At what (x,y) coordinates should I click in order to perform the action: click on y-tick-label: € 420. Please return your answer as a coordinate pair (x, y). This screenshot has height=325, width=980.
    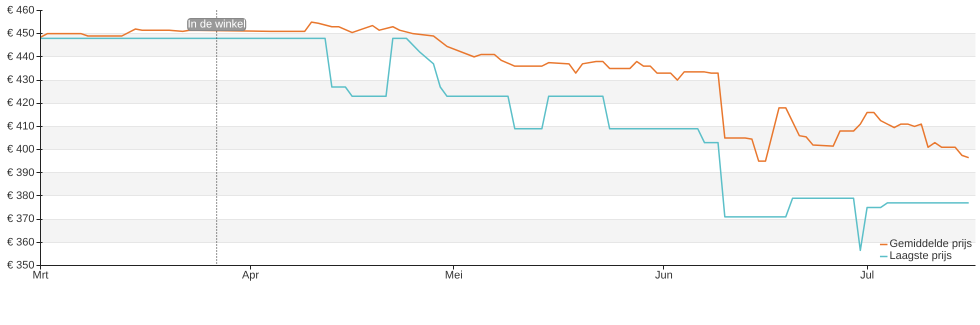
    Looking at the image, I should click on (20, 103).